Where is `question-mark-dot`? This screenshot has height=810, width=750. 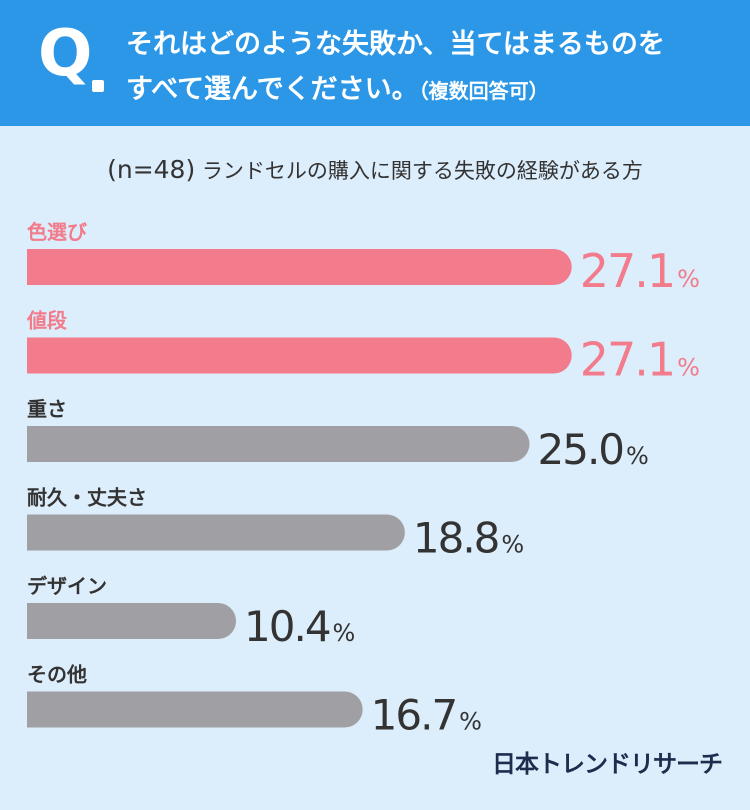 question-mark-dot is located at coordinates (98, 86).